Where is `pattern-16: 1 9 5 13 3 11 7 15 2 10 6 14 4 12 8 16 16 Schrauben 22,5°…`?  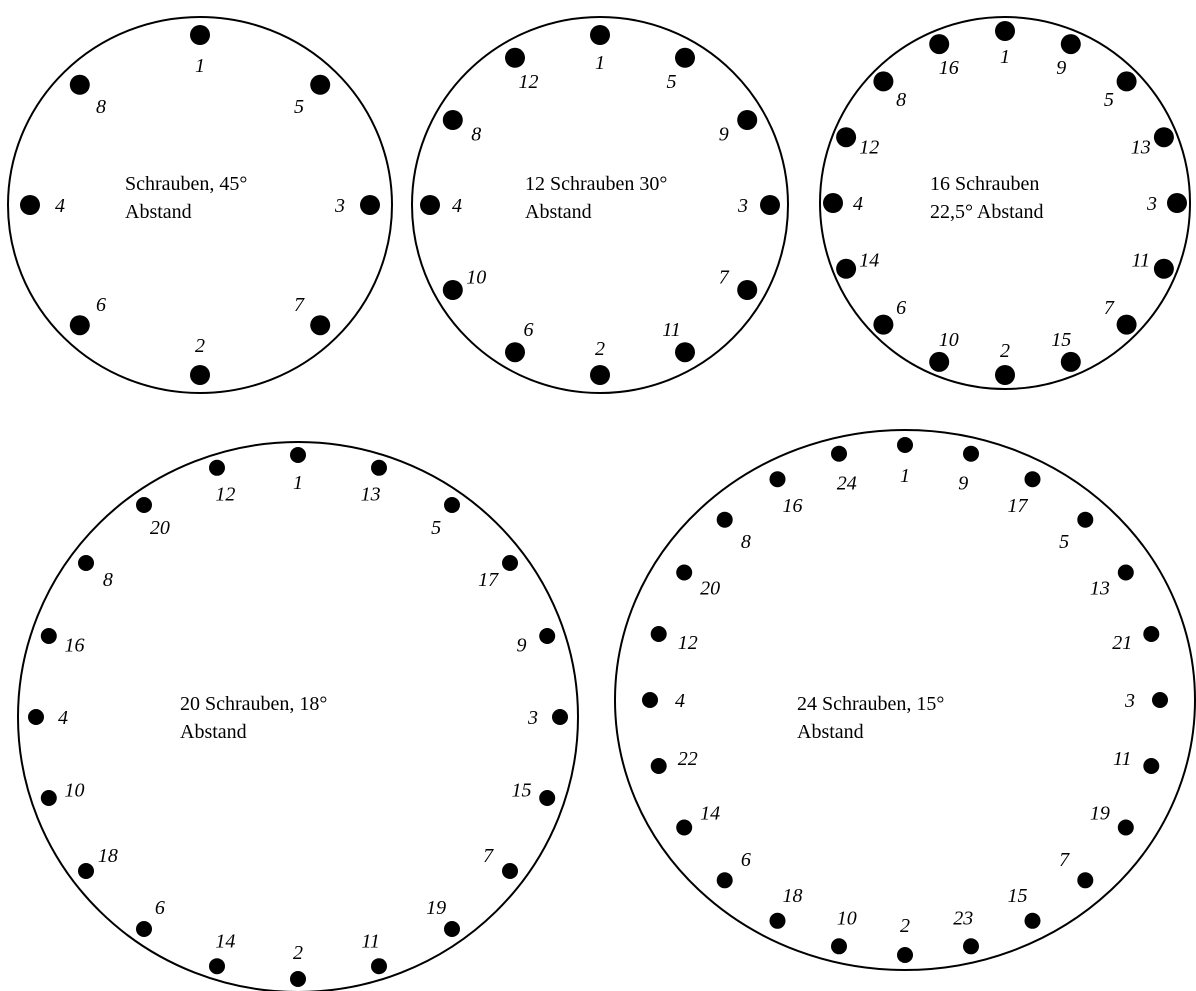
pattern-16: 1 9 5 13 3 11 7 15 2 10 6 14 4 12 8 16 16 Schrauben 22,5°… is located at coordinates (1005, 203).